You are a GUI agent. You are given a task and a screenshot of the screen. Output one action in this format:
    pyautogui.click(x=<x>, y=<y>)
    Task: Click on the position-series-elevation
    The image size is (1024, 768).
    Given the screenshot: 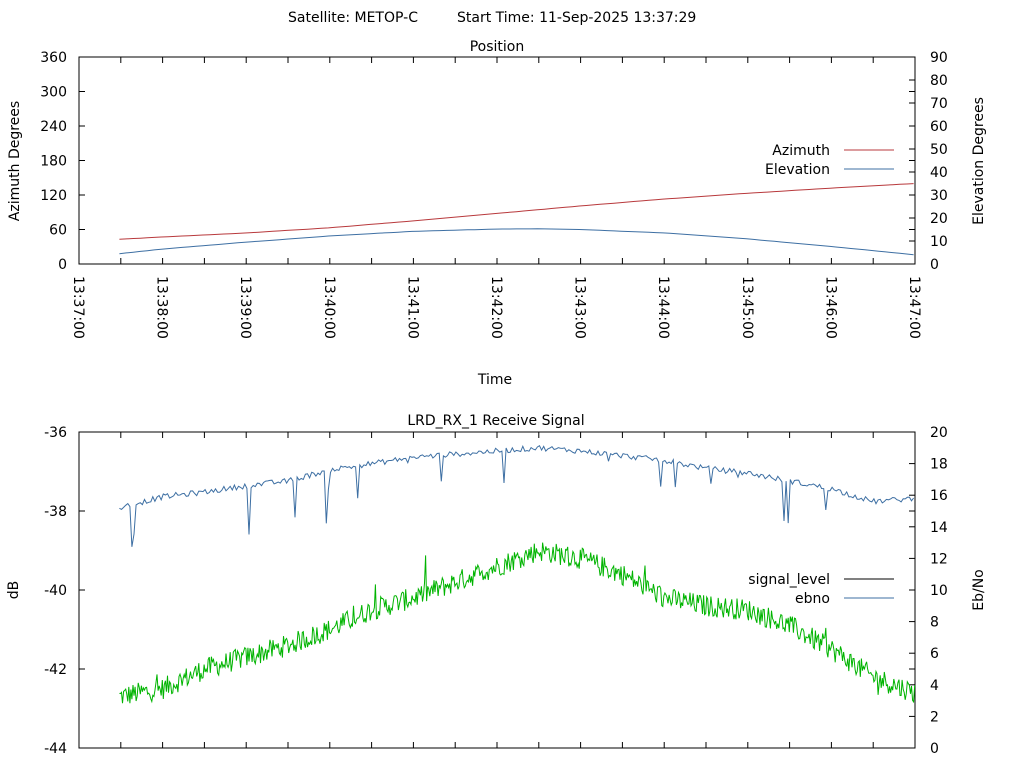 What is the action you would take?
    pyautogui.click(x=516, y=242)
    